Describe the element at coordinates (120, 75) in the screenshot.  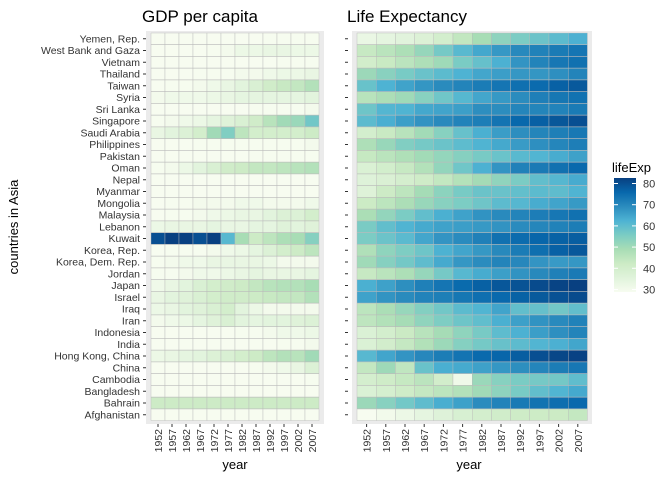
I see `y-tick-label: Thailand` at that location.